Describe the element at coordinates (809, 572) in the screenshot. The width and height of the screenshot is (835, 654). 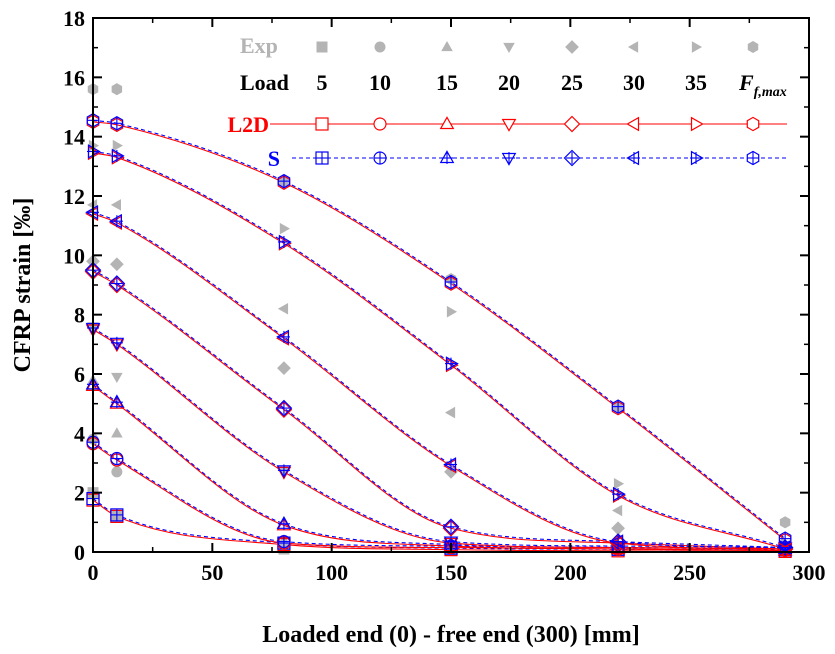
I see `x-tick-label: 300` at that location.